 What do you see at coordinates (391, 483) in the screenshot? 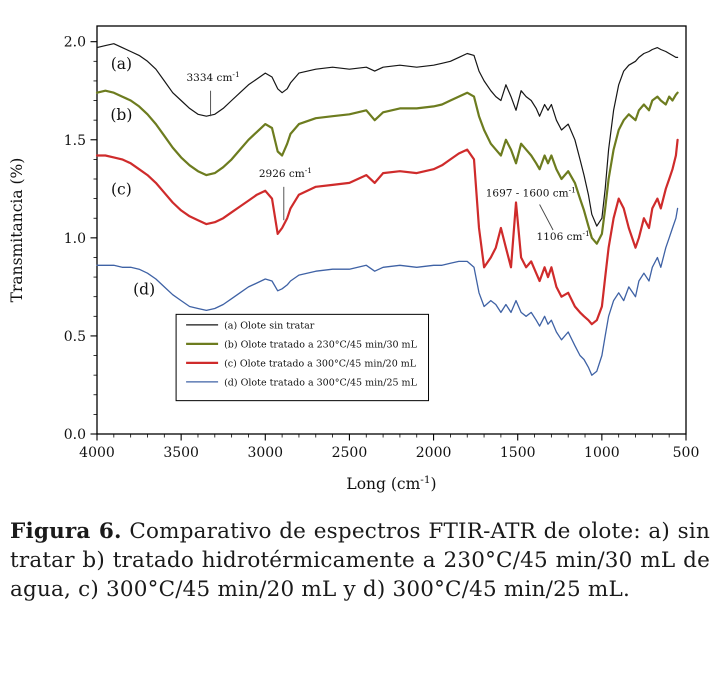
I see `x-axis-label: Long (cm-1)` at bounding box center [391, 483].